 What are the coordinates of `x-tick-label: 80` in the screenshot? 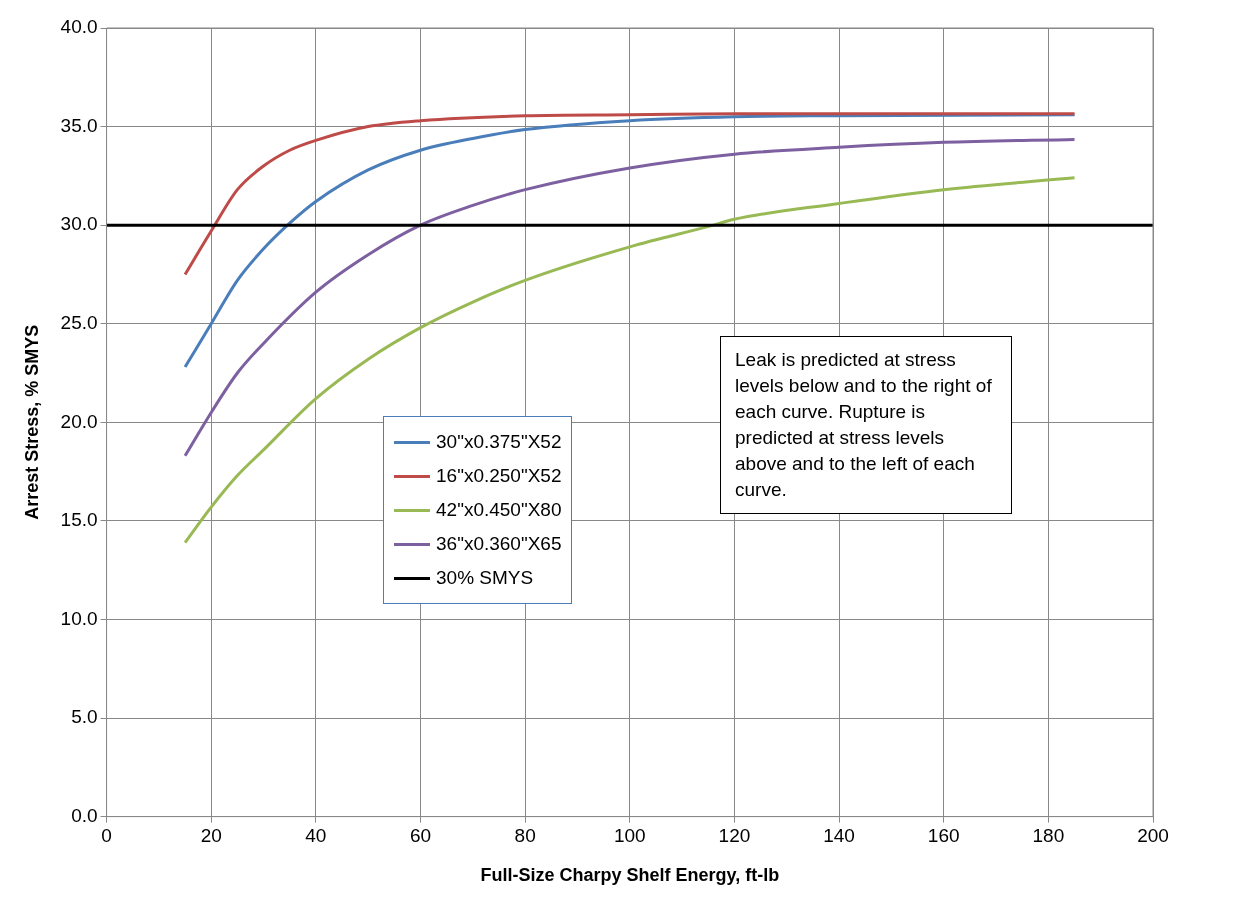 It's located at (525, 836).